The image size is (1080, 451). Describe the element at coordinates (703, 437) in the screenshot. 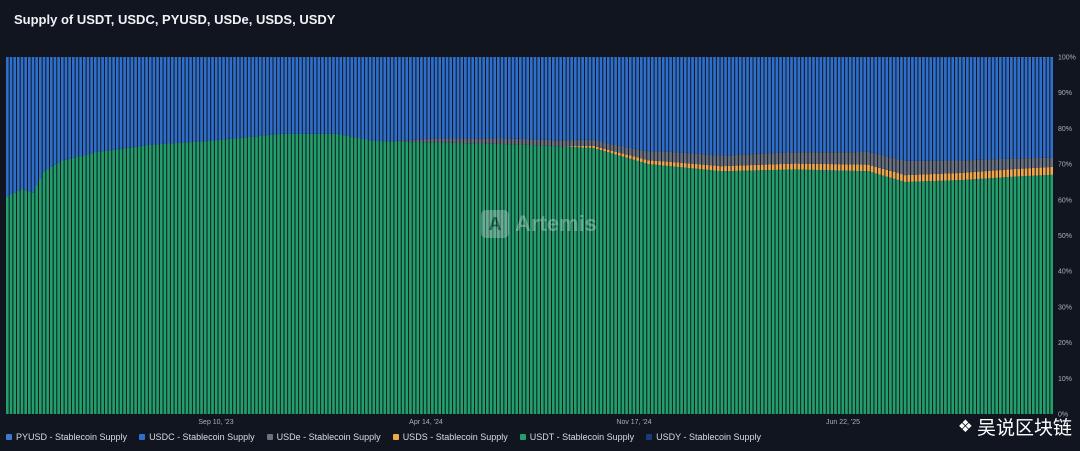

I see `legend-item: USDY - Stablecoin Supply` at that location.